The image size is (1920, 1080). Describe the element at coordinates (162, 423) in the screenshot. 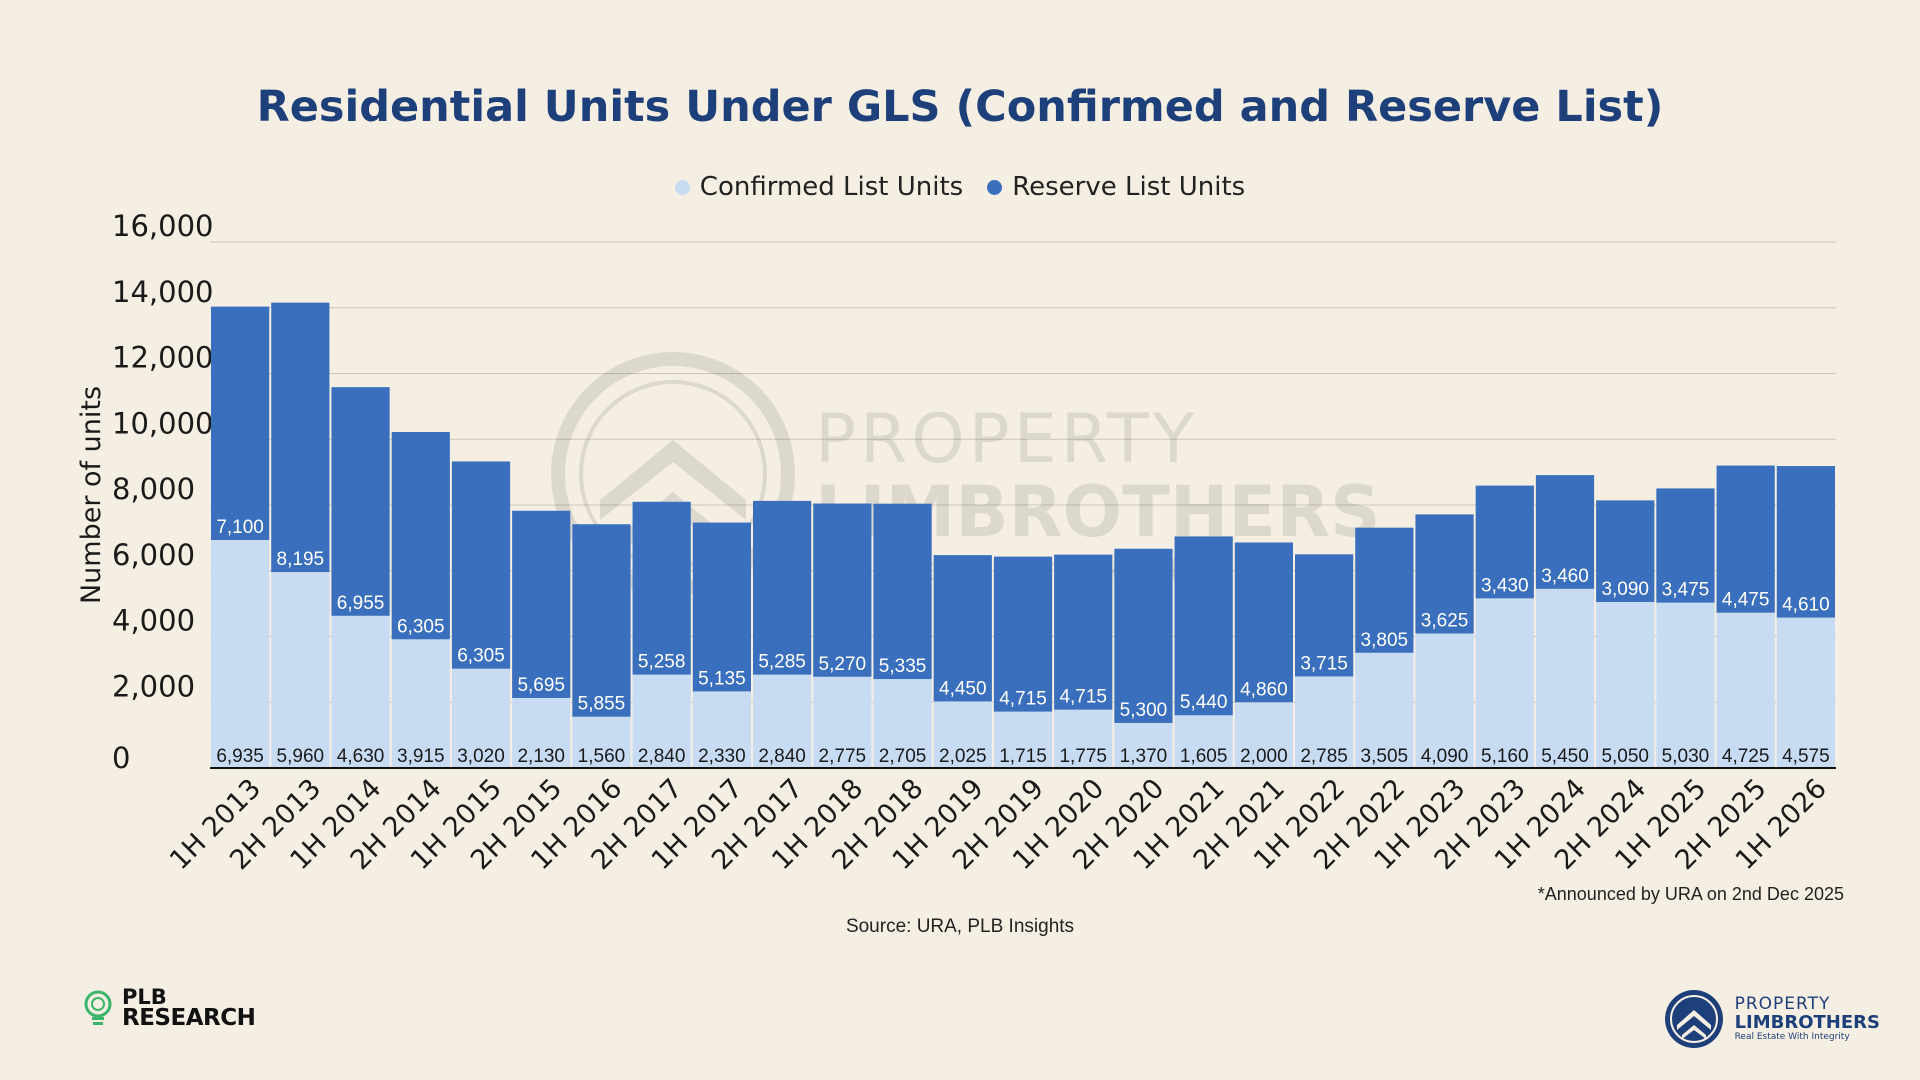

I see `y-tick-label: 10,000` at that location.